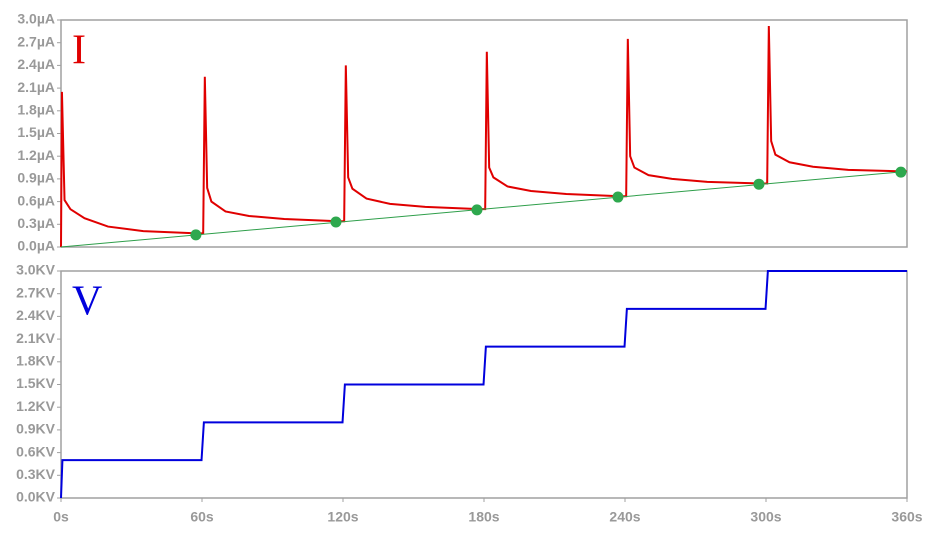 The height and width of the screenshot is (541, 938). I want to click on x-tick-label: 240s, so click(624, 517).